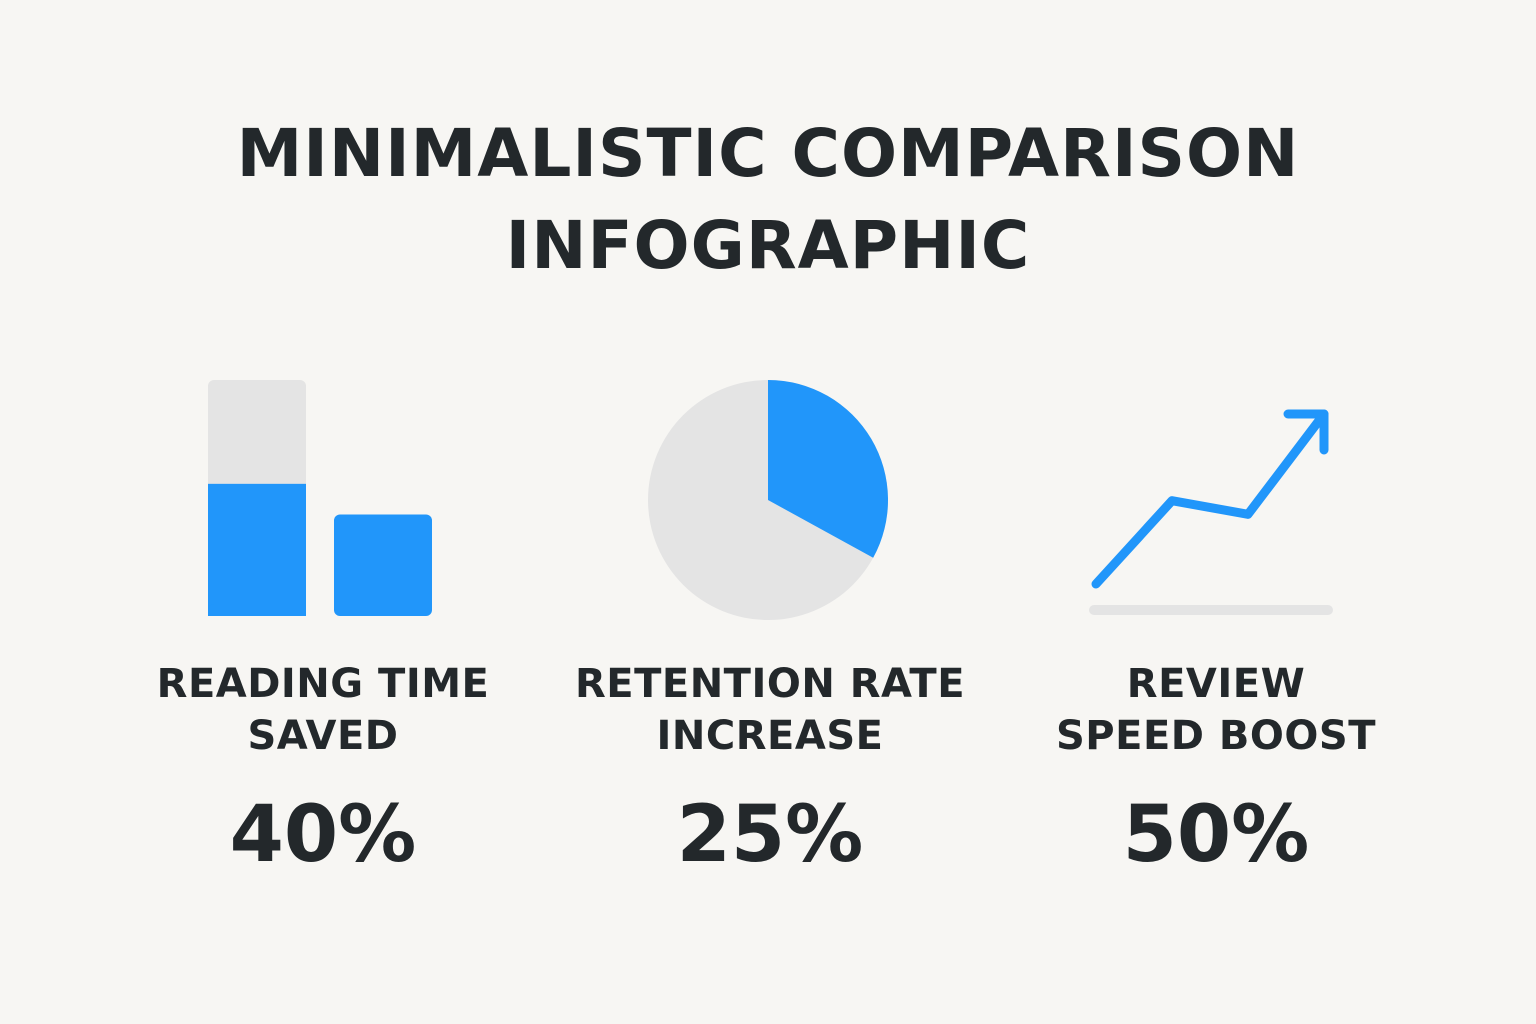 This screenshot has height=1024, width=1536. Describe the element at coordinates (1210, 499) in the screenshot. I see `trend-line` at that location.